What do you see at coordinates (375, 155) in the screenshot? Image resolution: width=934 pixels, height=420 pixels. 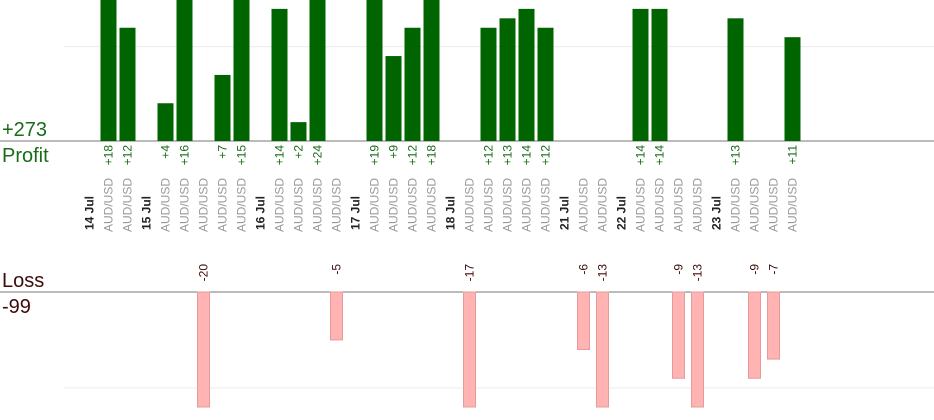 I see `profit-value-label: +19` at bounding box center [375, 155].